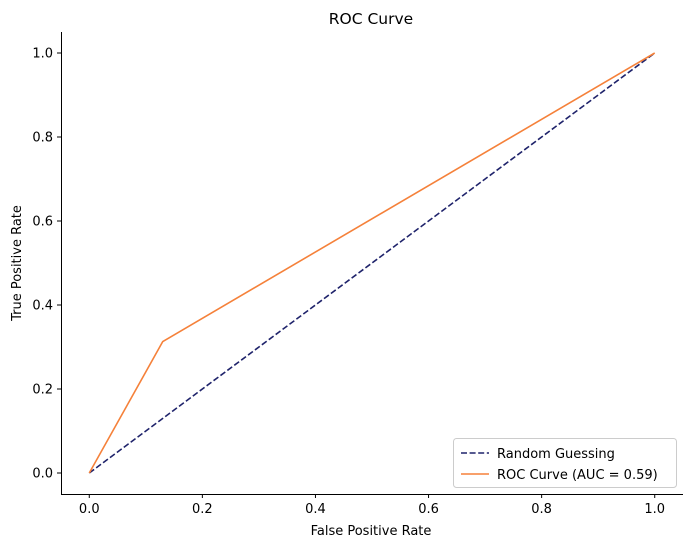 This screenshot has height=547, width=691. What do you see at coordinates (42, 222) in the screenshot?
I see `y-tick-label: 0.6` at bounding box center [42, 222].